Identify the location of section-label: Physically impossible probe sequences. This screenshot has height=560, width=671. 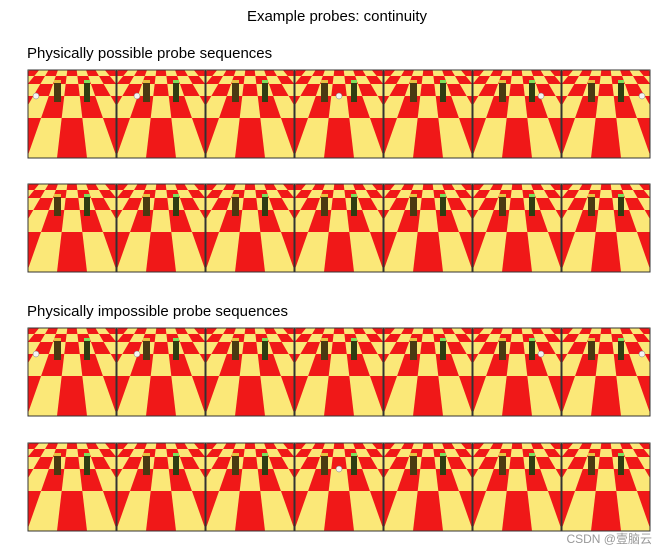
(157, 311).